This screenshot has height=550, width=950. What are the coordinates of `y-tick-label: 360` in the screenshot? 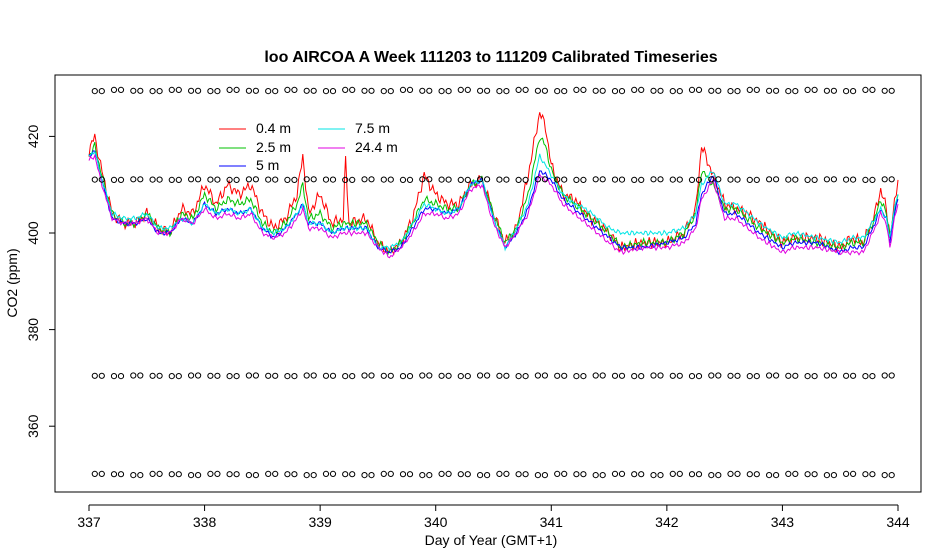 It's located at (33, 426).